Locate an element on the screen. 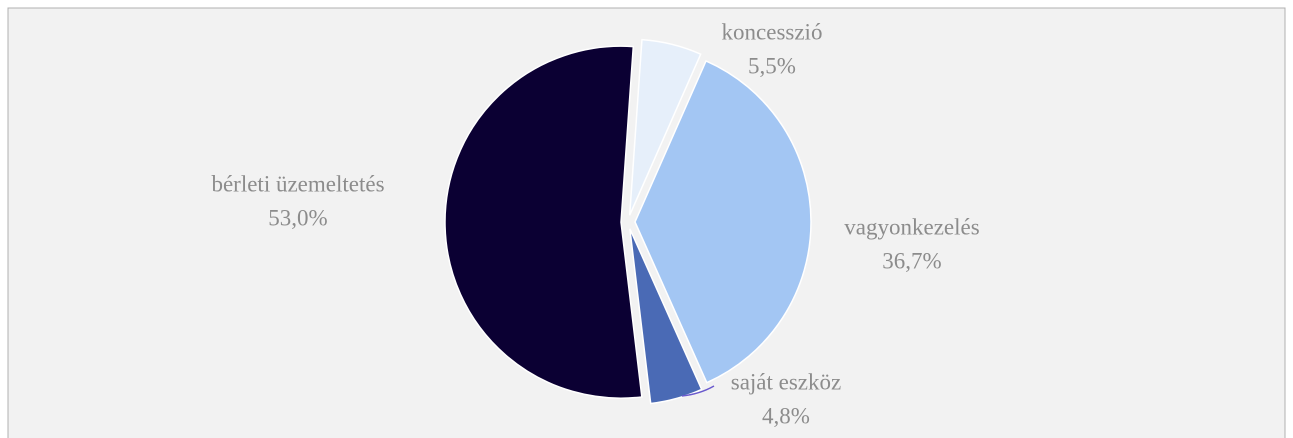  slice-value-label: 53,0% is located at coordinates (297, 217).